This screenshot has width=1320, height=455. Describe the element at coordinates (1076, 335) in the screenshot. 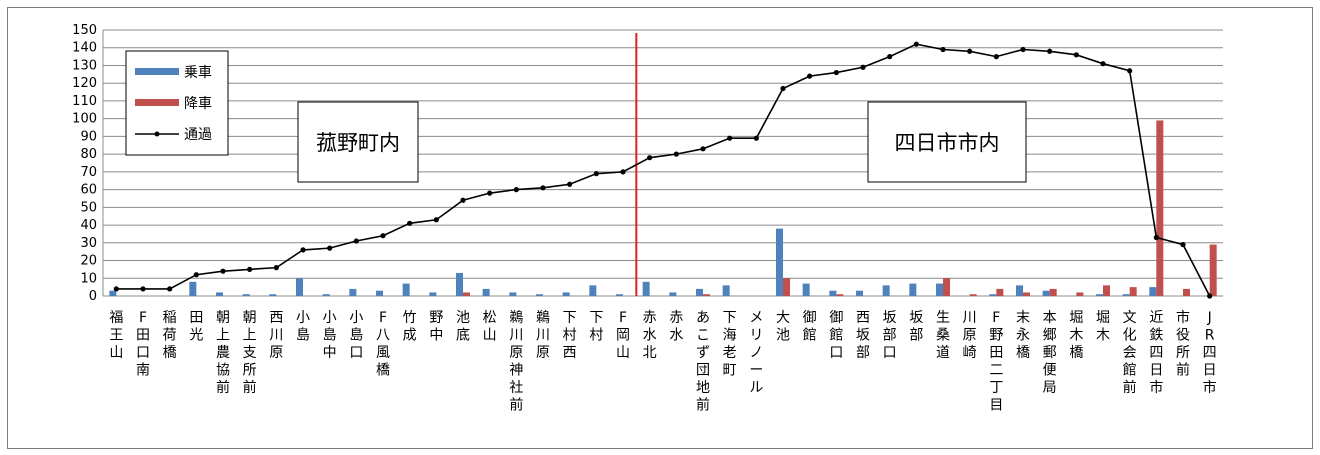

I see `x-category-label: 堀木橋` at that location.